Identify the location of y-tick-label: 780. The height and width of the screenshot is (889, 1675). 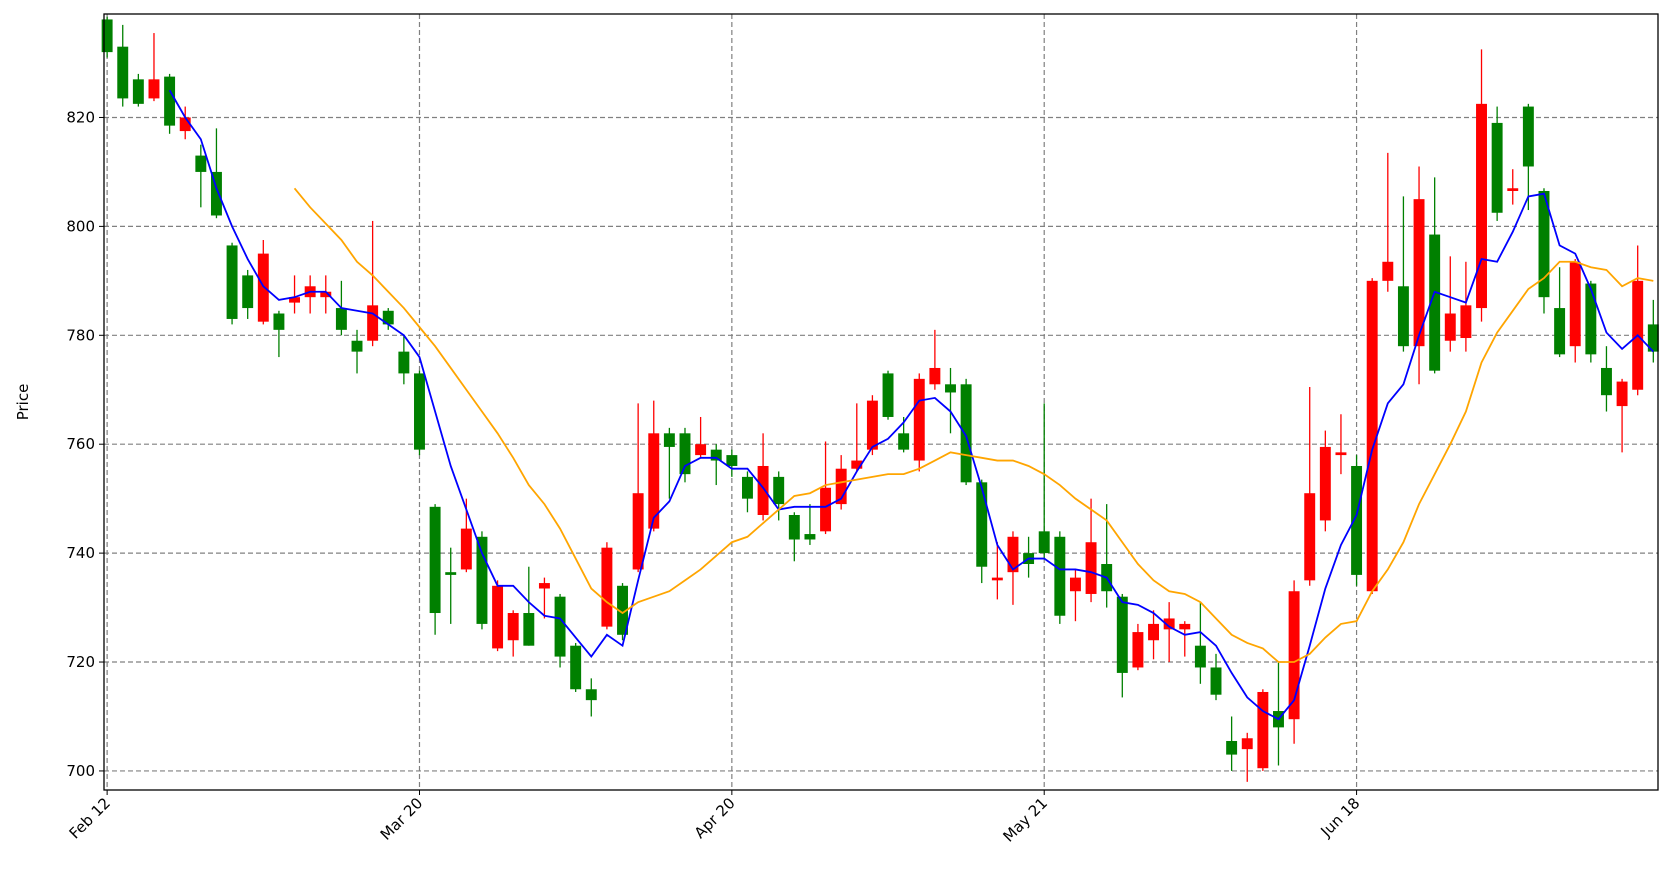
(80, 335).